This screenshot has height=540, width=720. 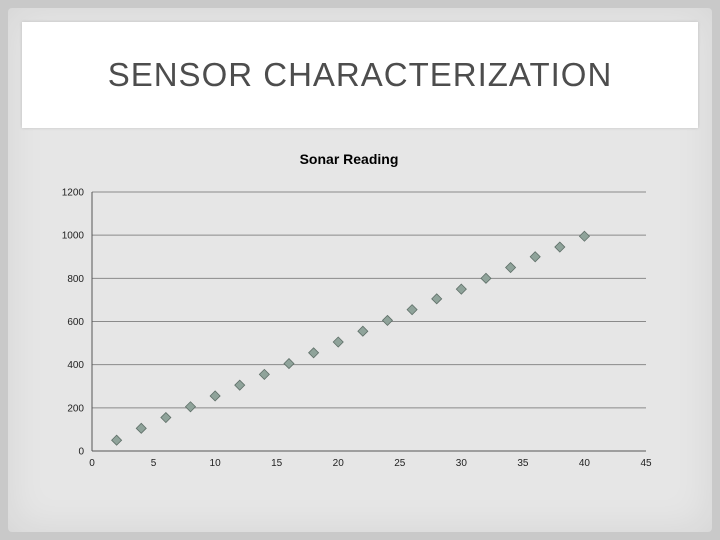 What do you see at coordinates (216, 463) in the screenshot?
I see `x-tick-label: 10` at bounding box center [216, 463].